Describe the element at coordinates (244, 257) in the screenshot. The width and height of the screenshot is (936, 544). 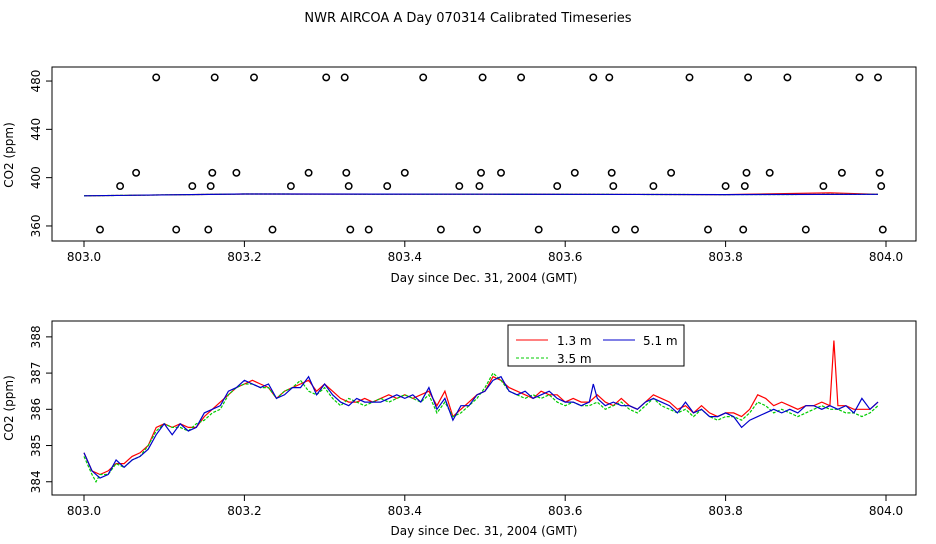
I see `x-tick-label-0-1: 803.2` at that location.